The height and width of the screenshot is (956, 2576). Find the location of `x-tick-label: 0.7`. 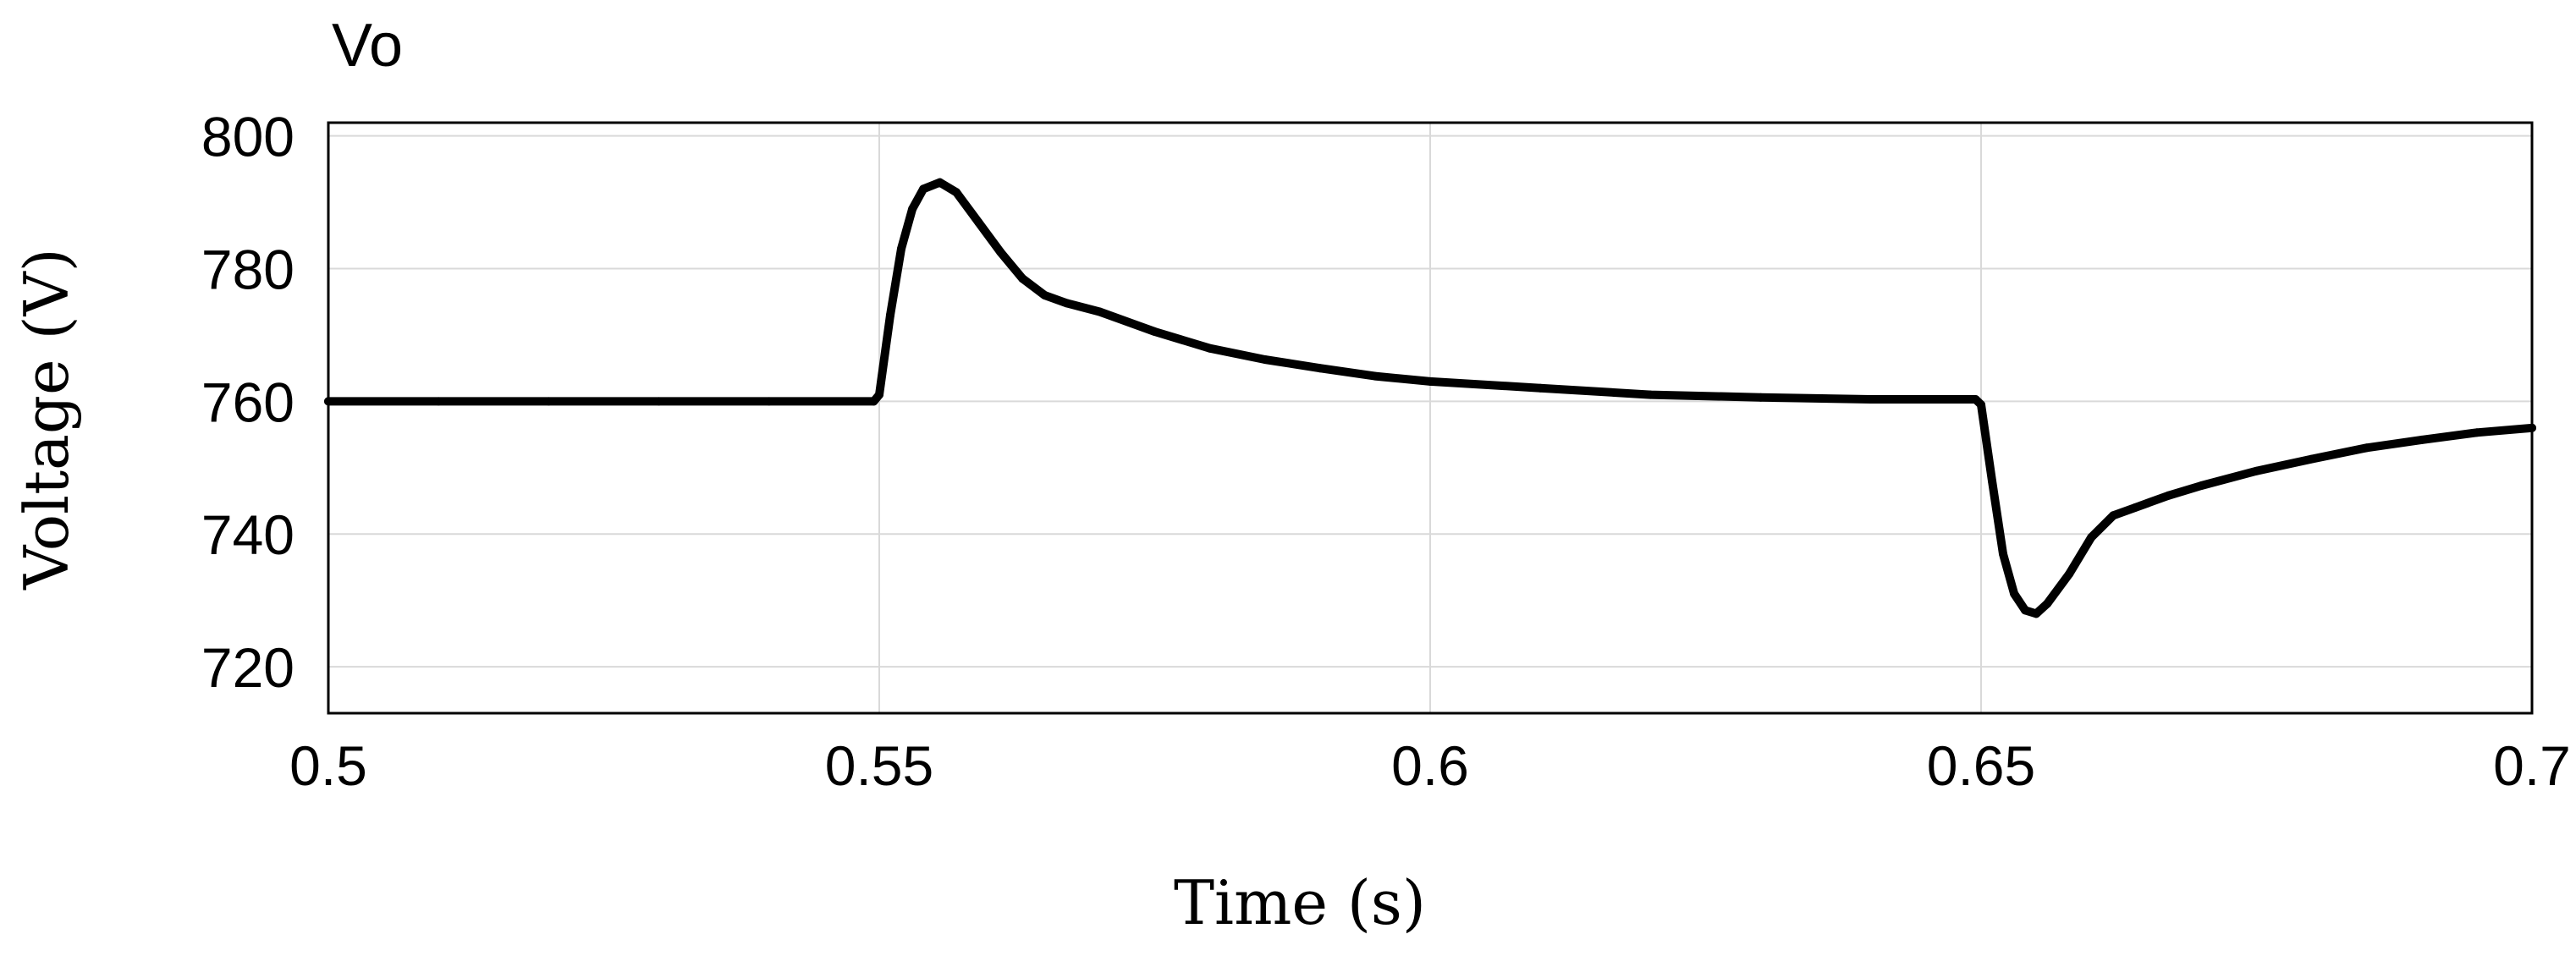

x-tick-label: 0.7 is located at coordinates (2532, 765).